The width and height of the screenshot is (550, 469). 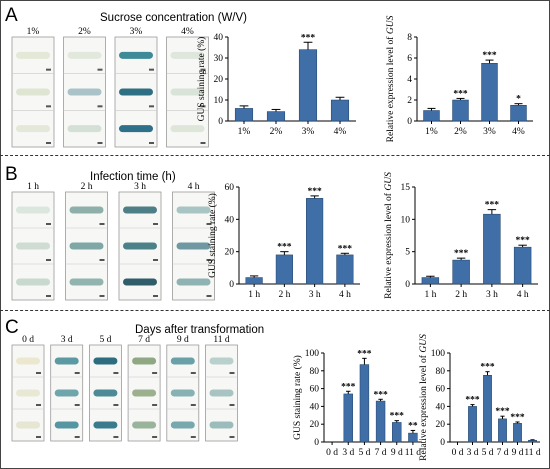 I want to click on y-tick-label: 10, so click(x=219, y=101).